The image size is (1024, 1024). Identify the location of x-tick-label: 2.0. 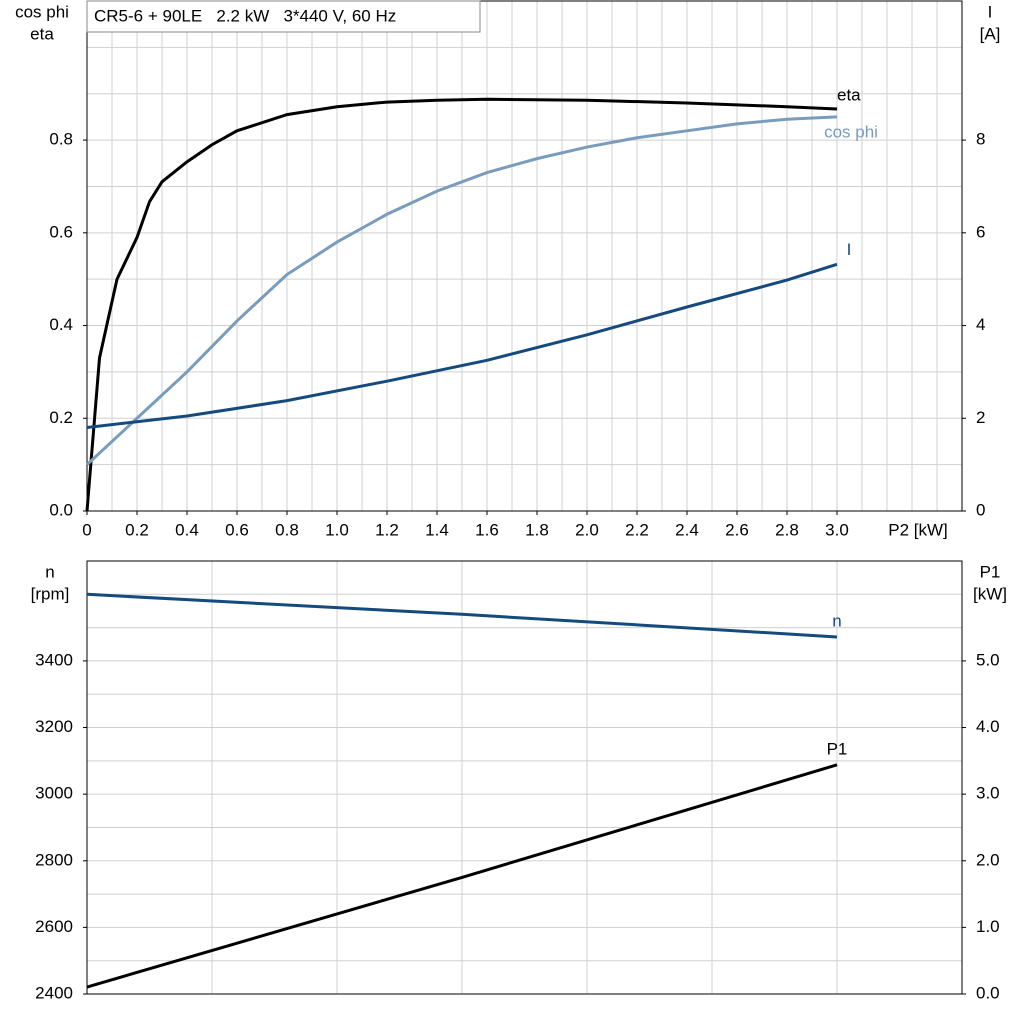
(587, 529).